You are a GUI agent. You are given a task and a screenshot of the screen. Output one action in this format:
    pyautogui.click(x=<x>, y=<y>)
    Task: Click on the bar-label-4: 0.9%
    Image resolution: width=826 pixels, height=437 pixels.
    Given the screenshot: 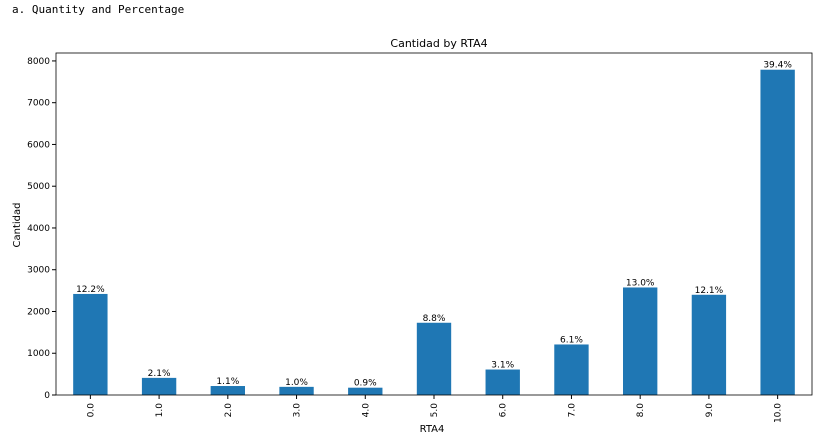 What is the action you would take?
    pyautogui.click(x=365, y=384)
    